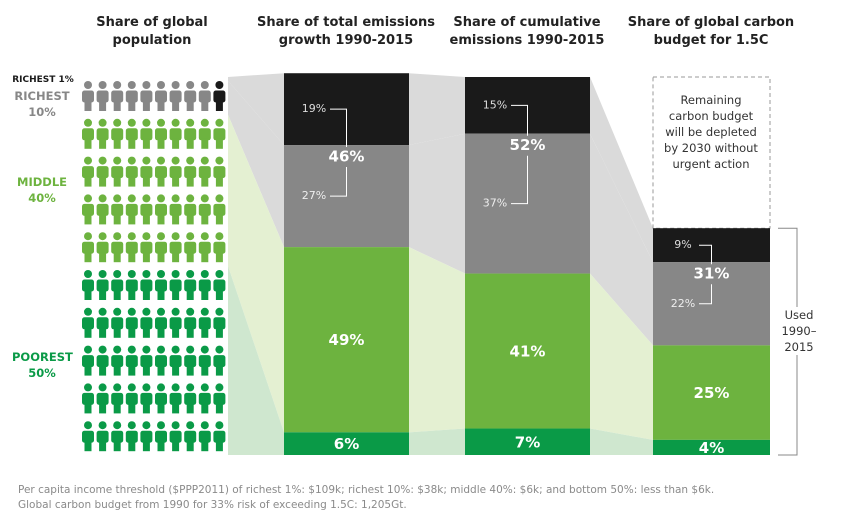 This screenshot has height=527, width=850. What do you see at coordinates (528, 352) in the screenshot?
I see `value-label: 41%` at bounding box center [528, 352].